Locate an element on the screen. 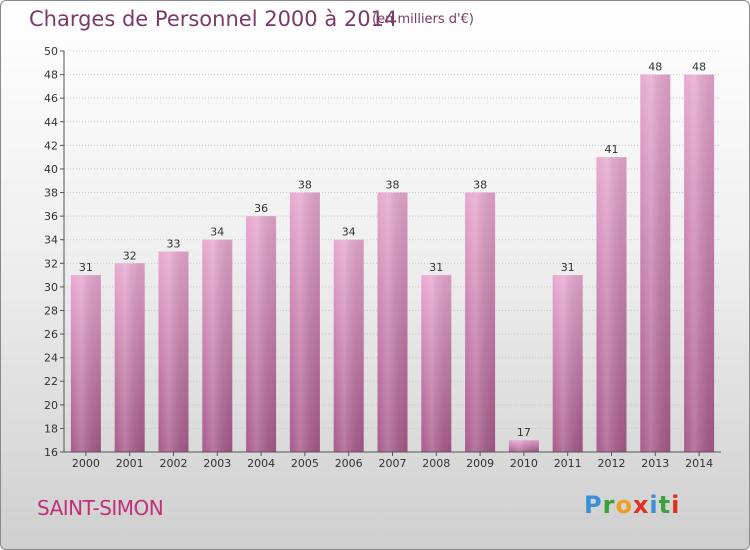 This screenshot has height=550, width=750. x-tick-label: 2010 is located at coordinates (524, 463).